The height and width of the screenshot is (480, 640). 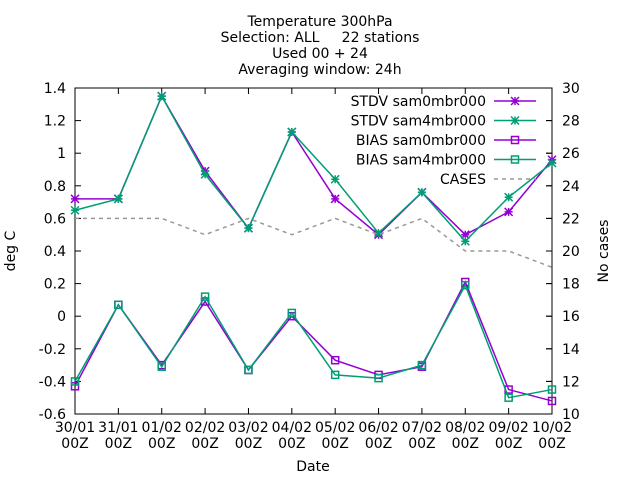 What do you see at coordinates (418, 102) in the screenshot?
I see `legend-label: STDV sam0mbr000` at bounding box center [418, 102].